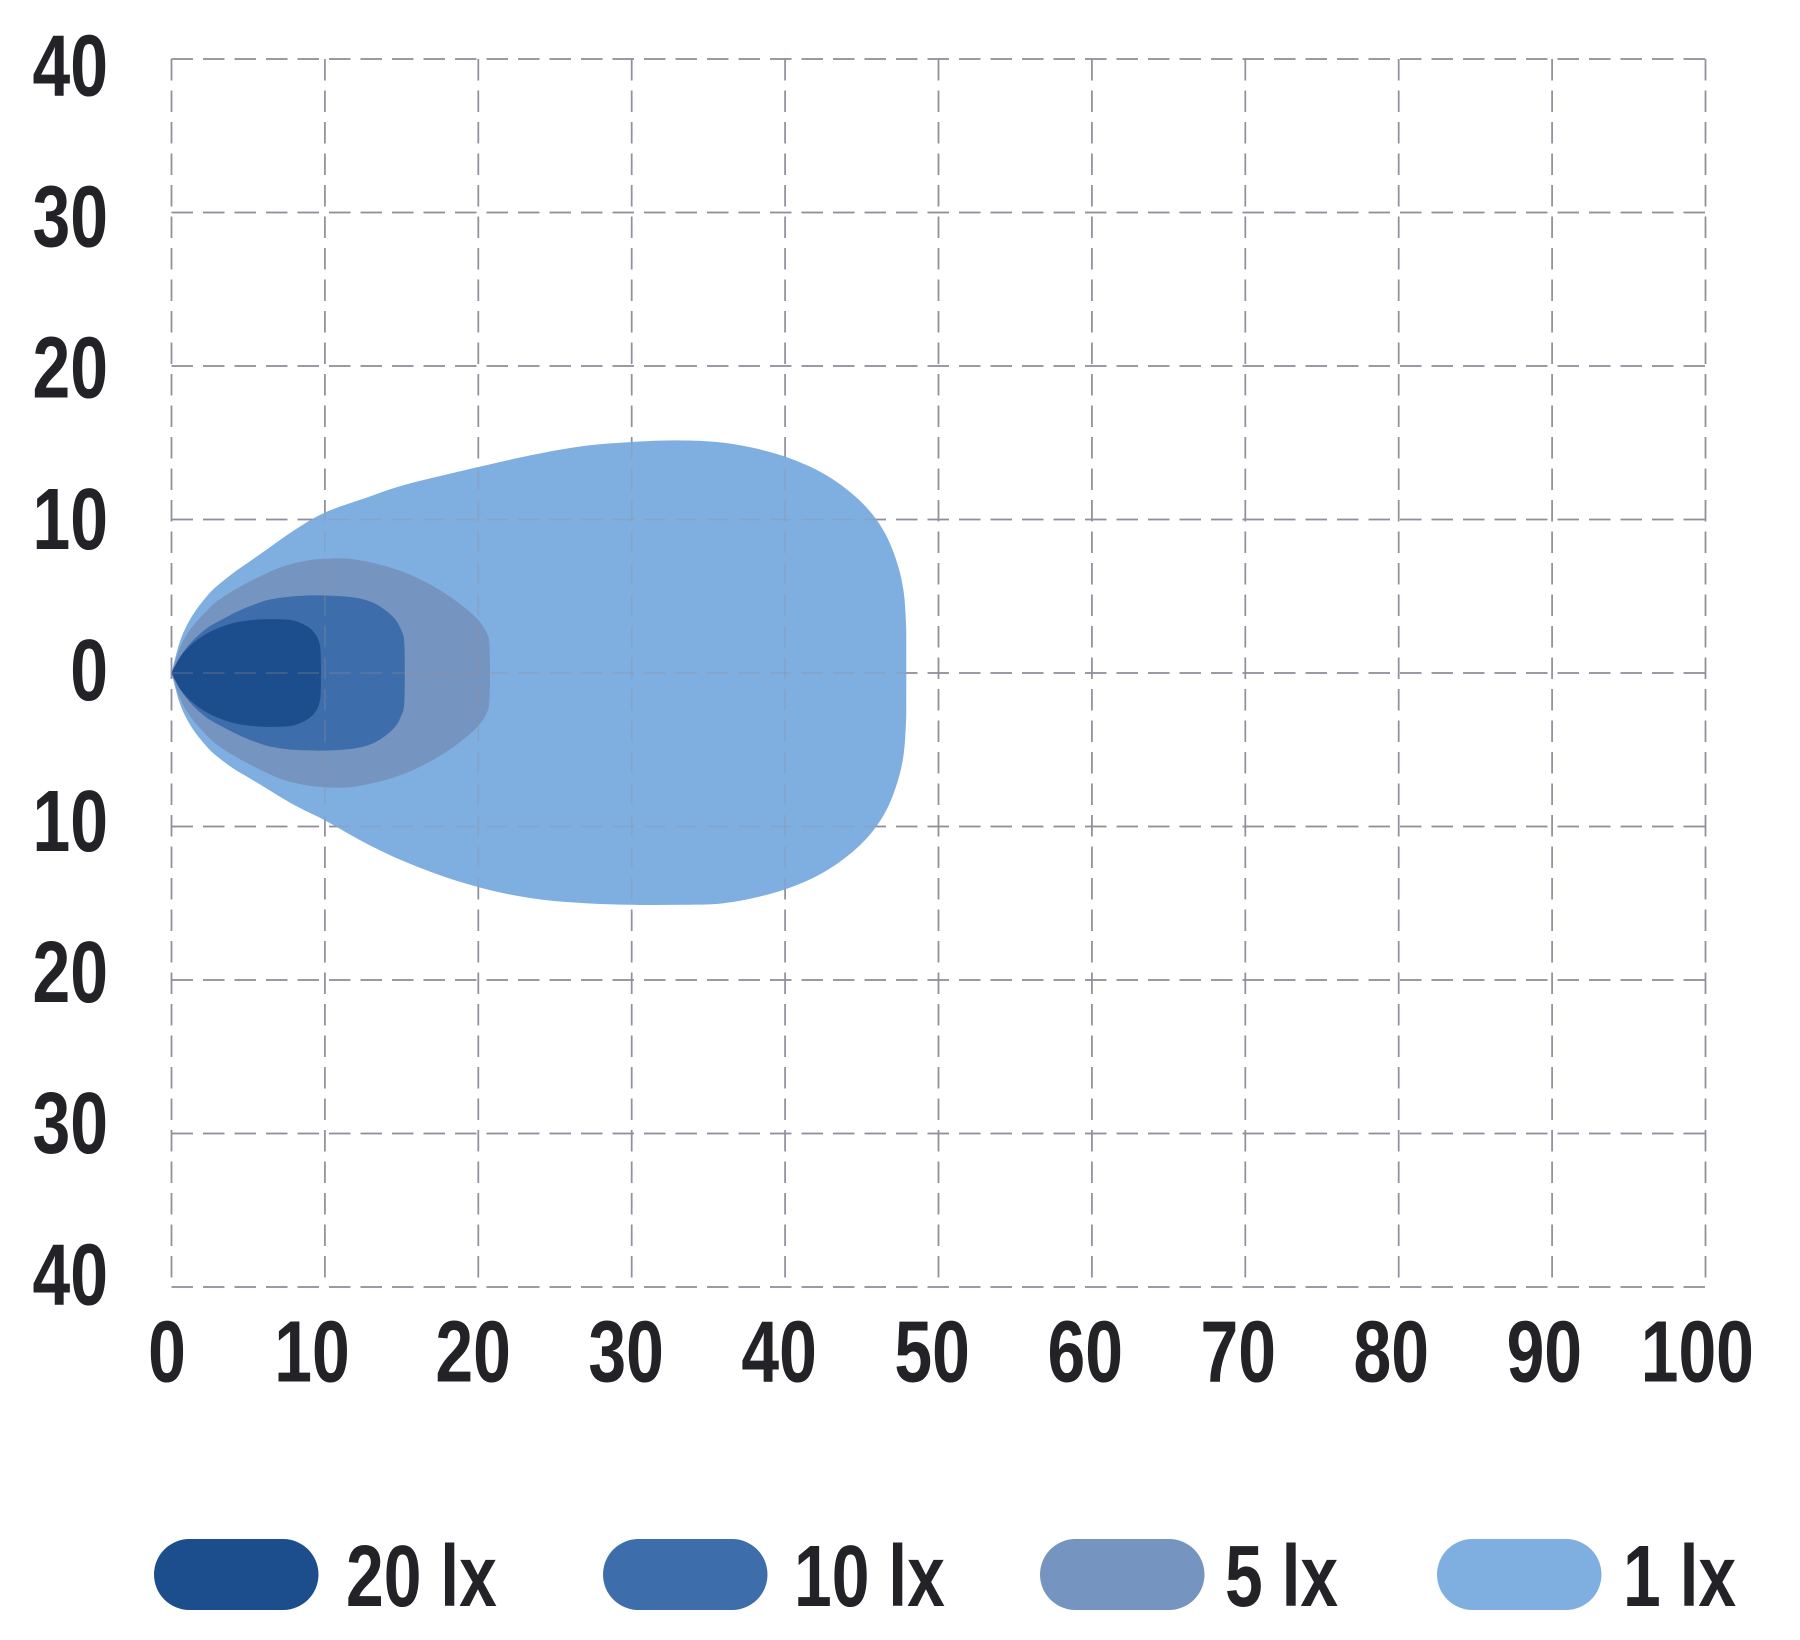 The height and width of the screenshot is (1640, 1800). I want to click on svg-text: 60, so click(1084, 1351).